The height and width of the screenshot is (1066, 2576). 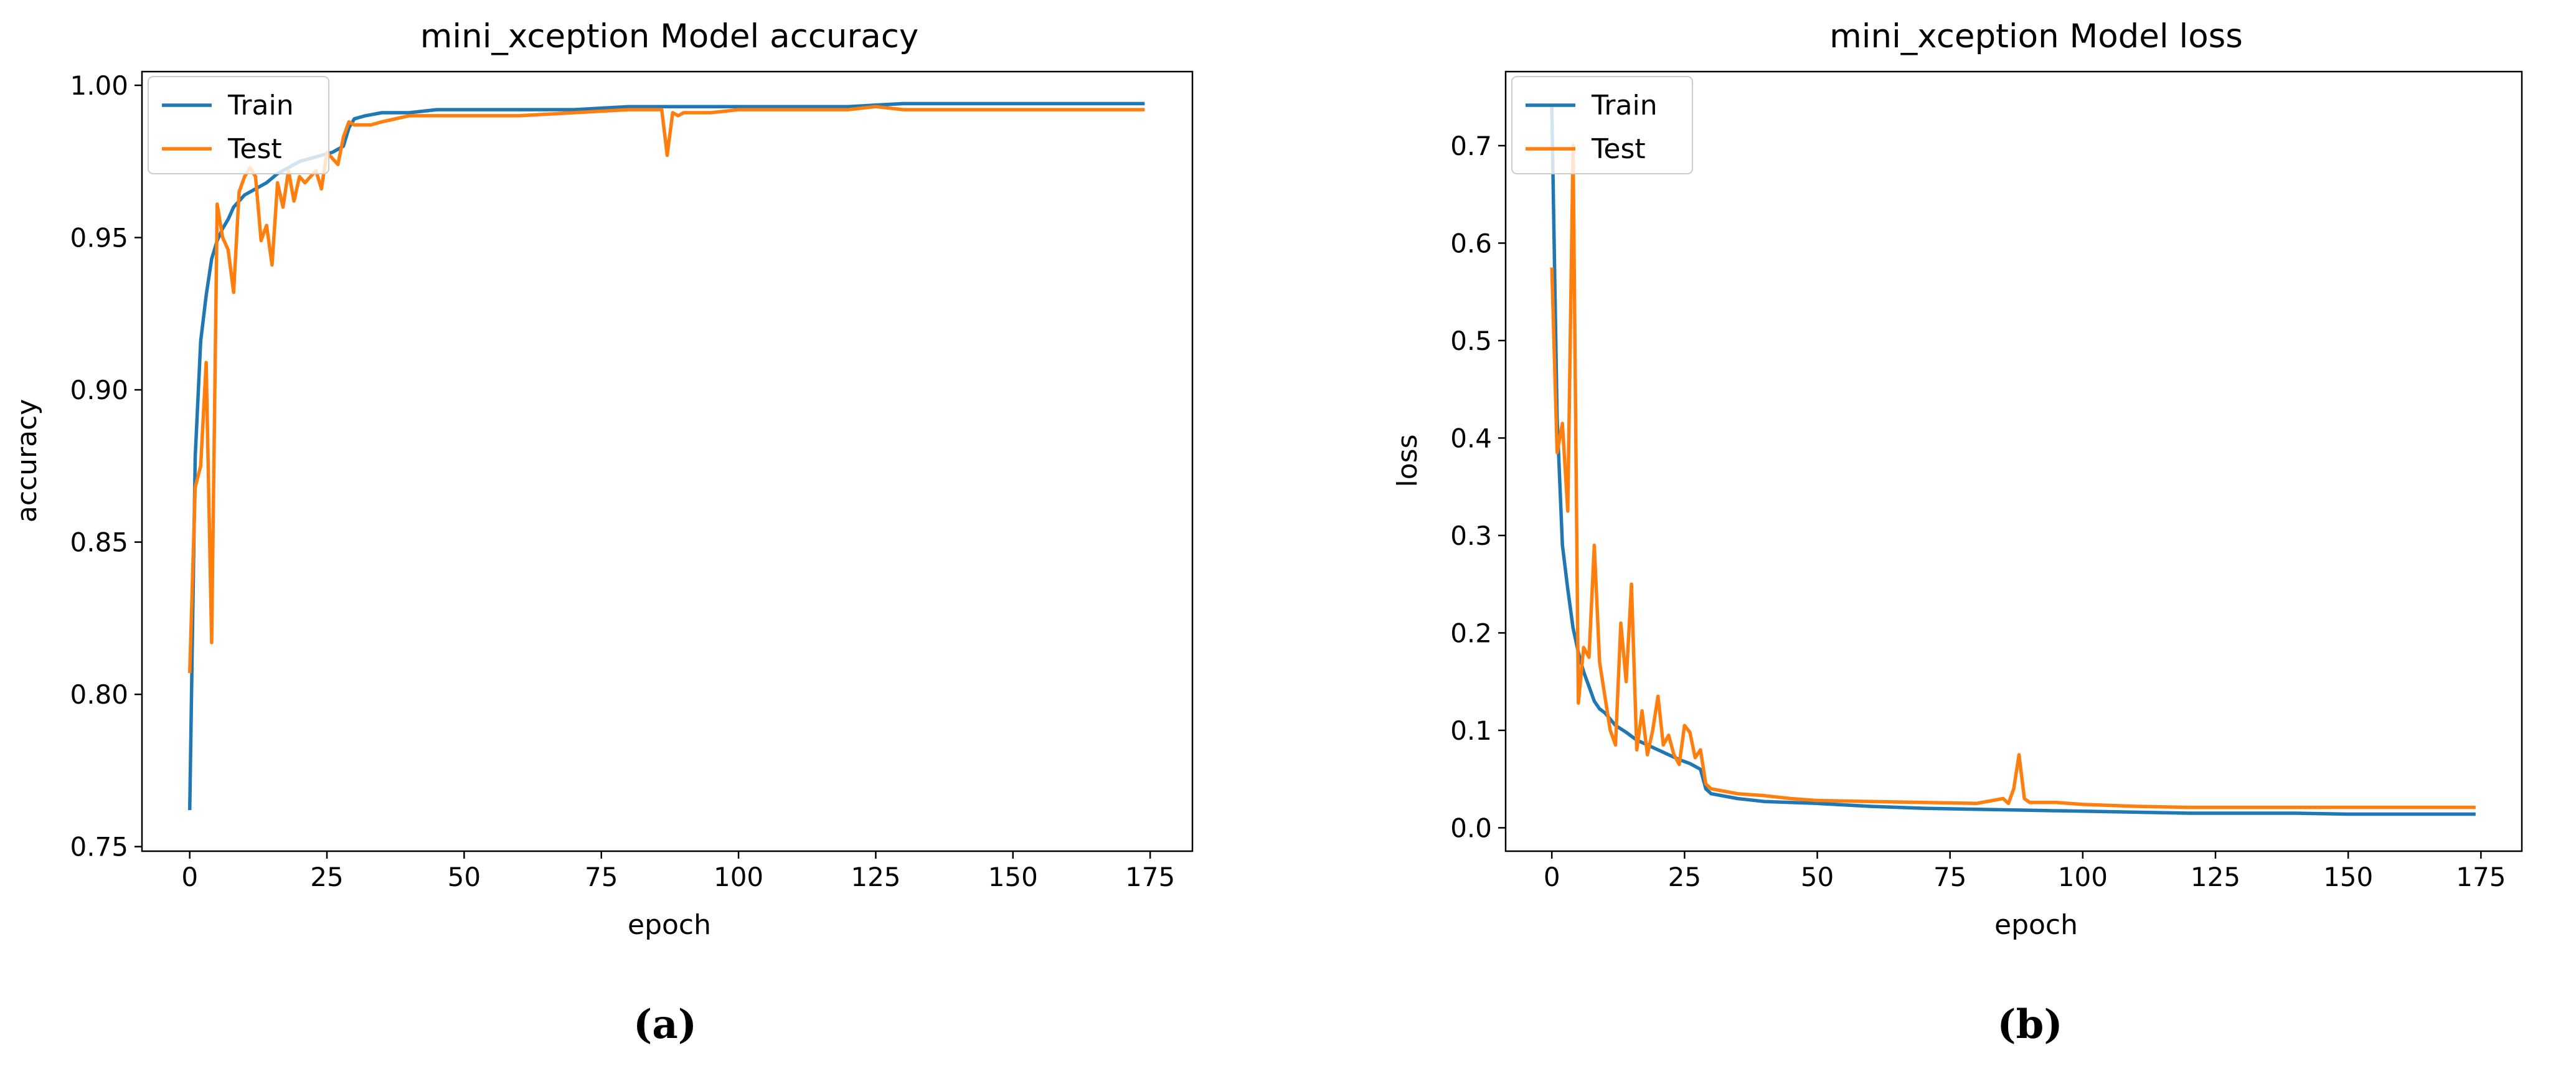 What do you see at coordinates (1471, 536) in the screenshot?
I see `y-tick-label: 0.3` at bounding box center [1471, 536].